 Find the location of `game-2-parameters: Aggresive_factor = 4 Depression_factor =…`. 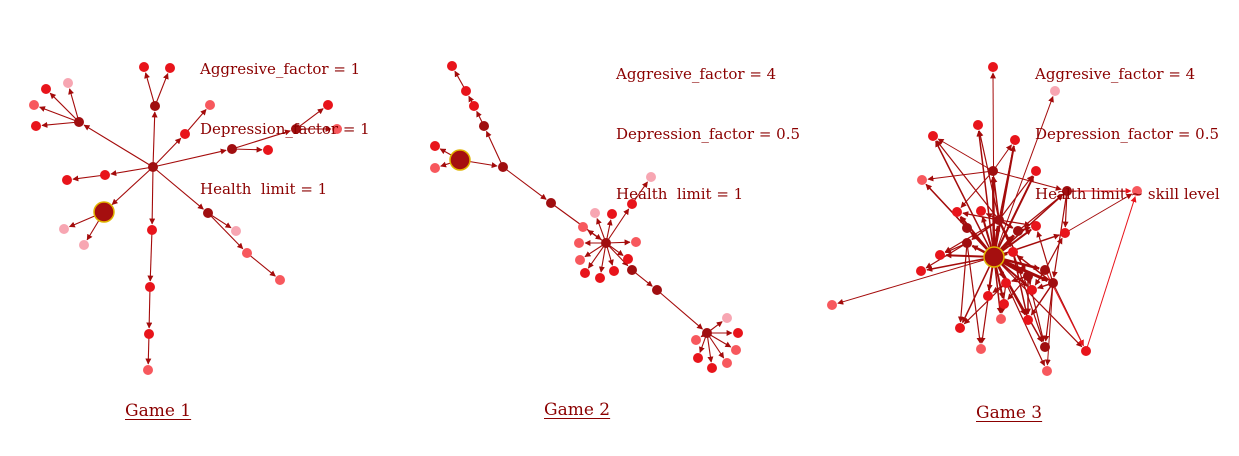

game-2-parameters: Aggresive_factor = 4 Depression_factor =… is located at coordinates (708, 124).